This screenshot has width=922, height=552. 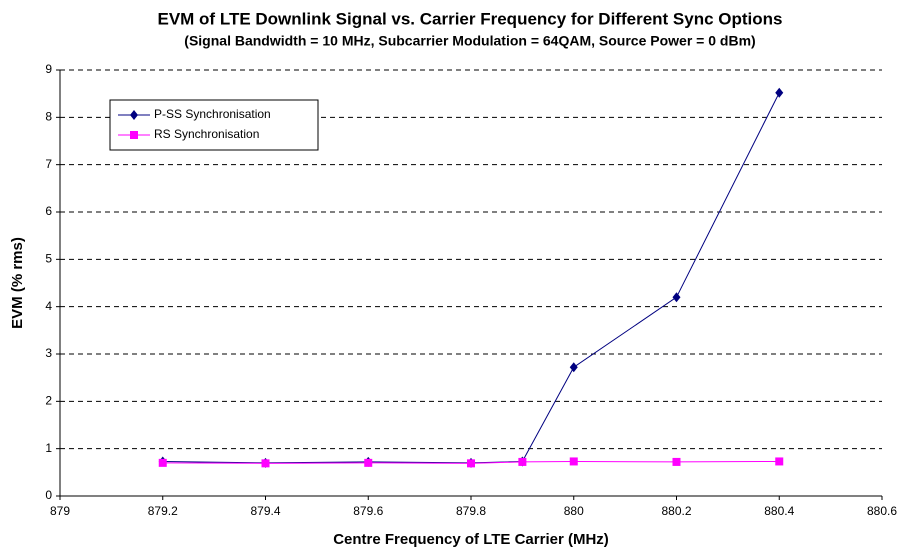 I want to click on series-line, so click(x=471, y=462).